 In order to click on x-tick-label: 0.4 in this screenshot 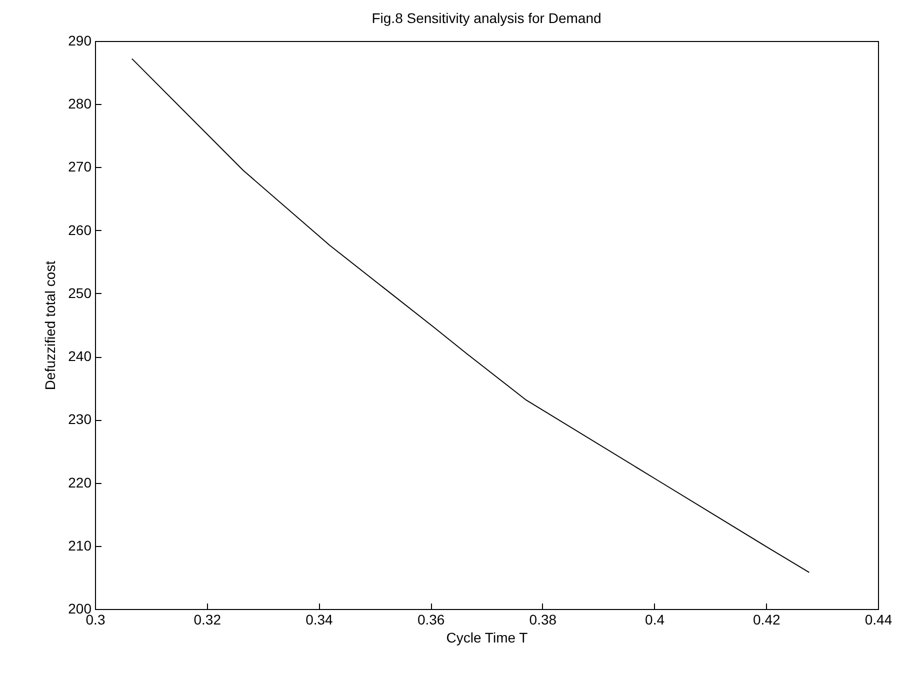, I will do `click(655, 620)`.